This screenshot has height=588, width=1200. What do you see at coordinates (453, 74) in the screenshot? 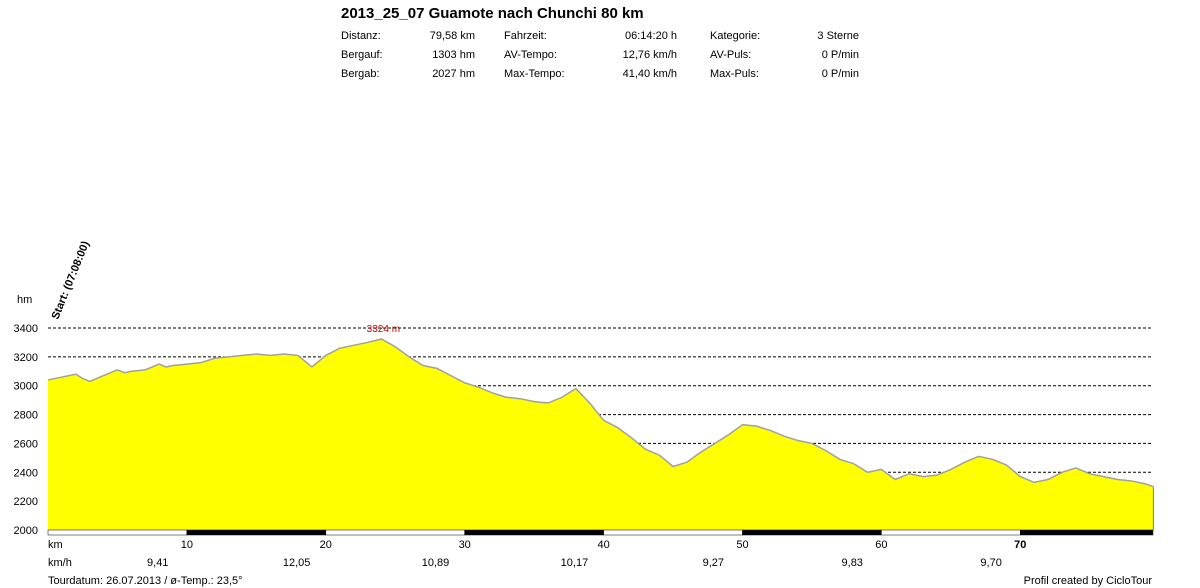
I see `stat-value-bergab: 2027 hm` at bounding box center [453, 74].